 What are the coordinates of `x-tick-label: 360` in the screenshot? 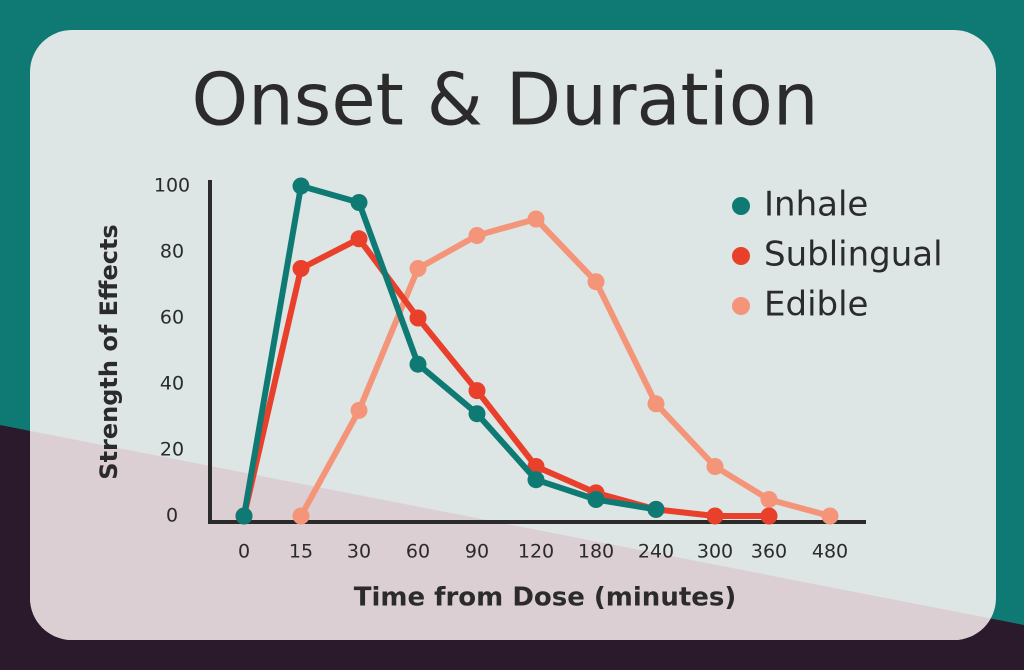 It's located at (769, 552).